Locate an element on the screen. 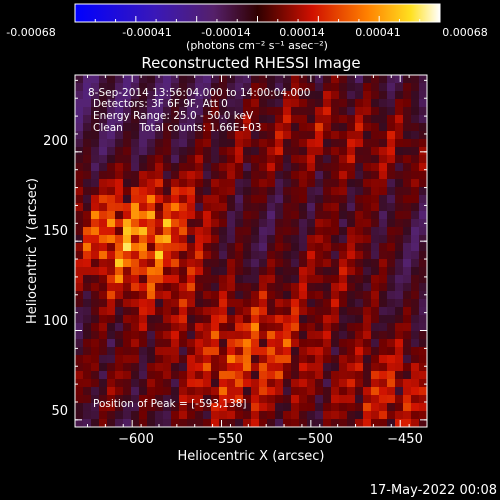 The width and height of the screenshot is (500, 500). time-range-annotation: 8-Sep-2014 13:56:04.000 to 14:00:04.000 is located at coordinates (199, 93).